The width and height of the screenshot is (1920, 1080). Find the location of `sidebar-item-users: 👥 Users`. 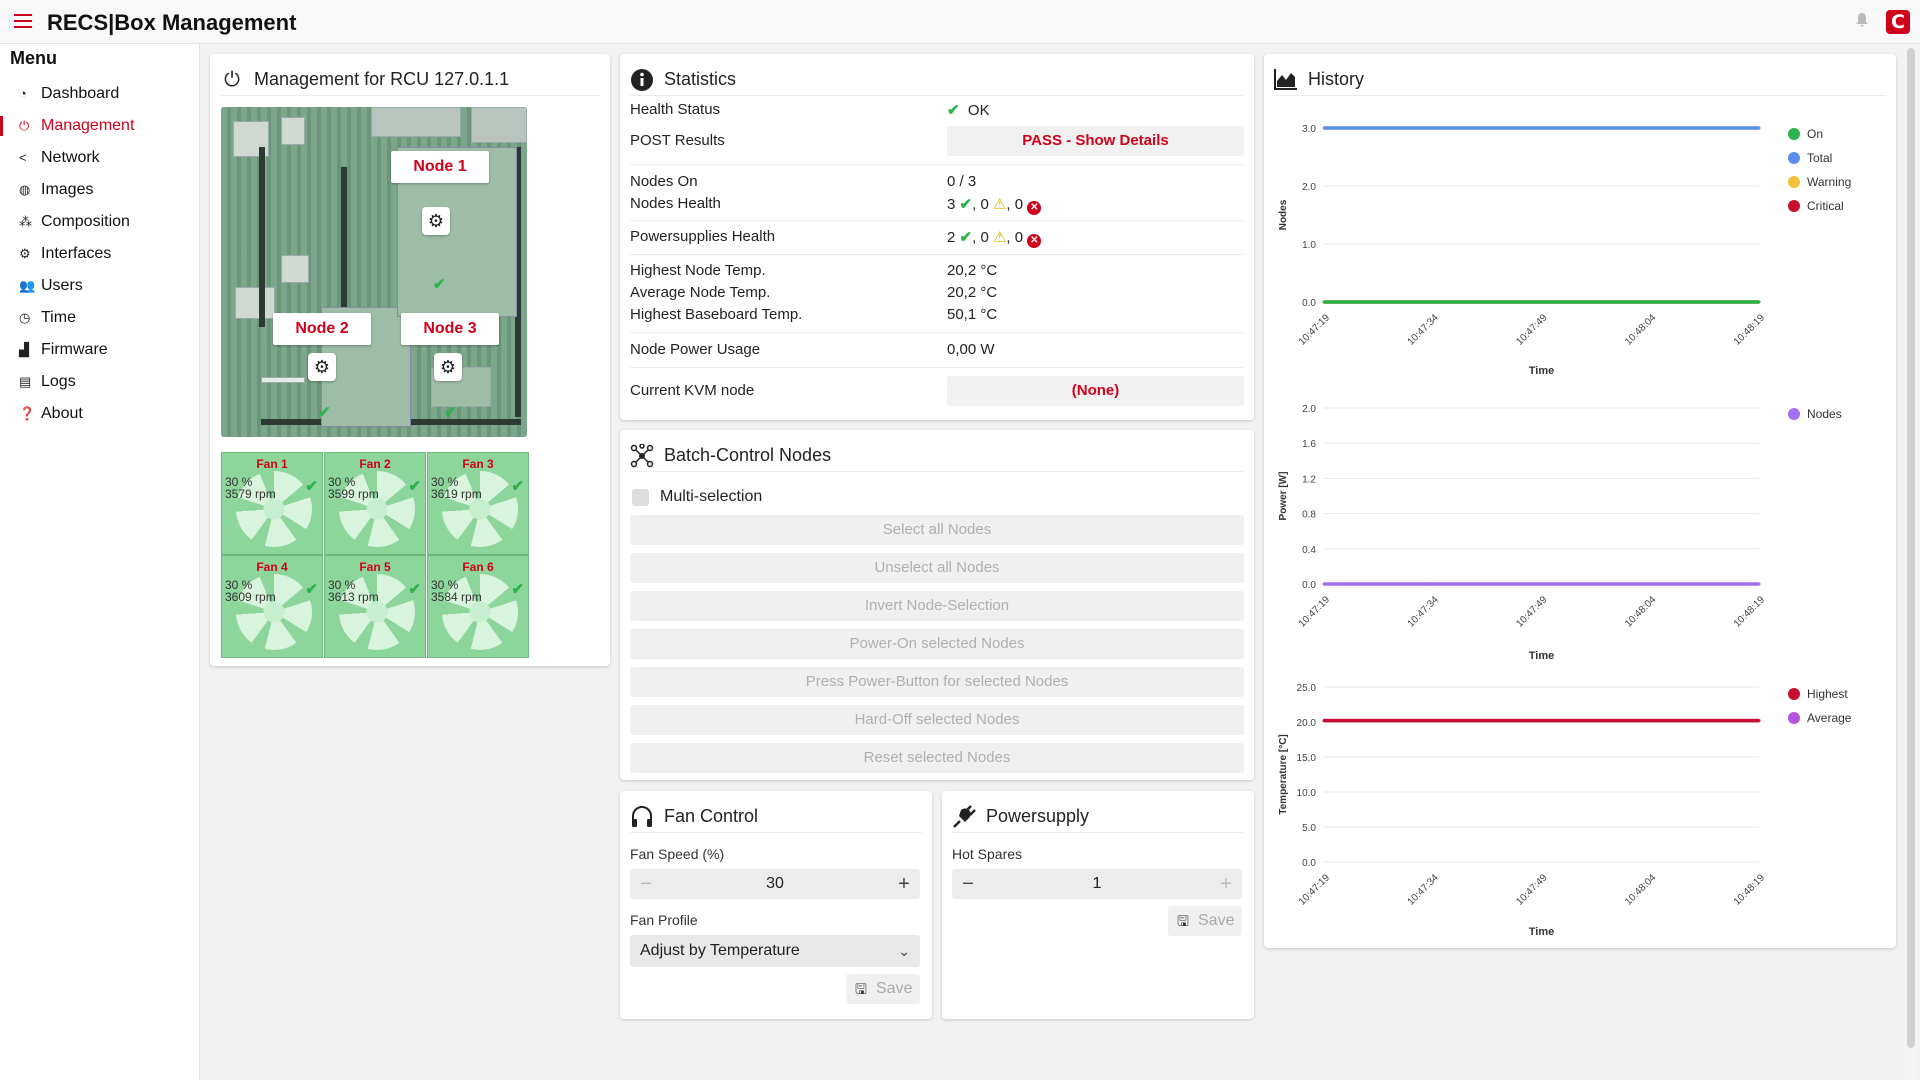

sidebar-item-users: 👥 Users is located at coordinates (99, 286).